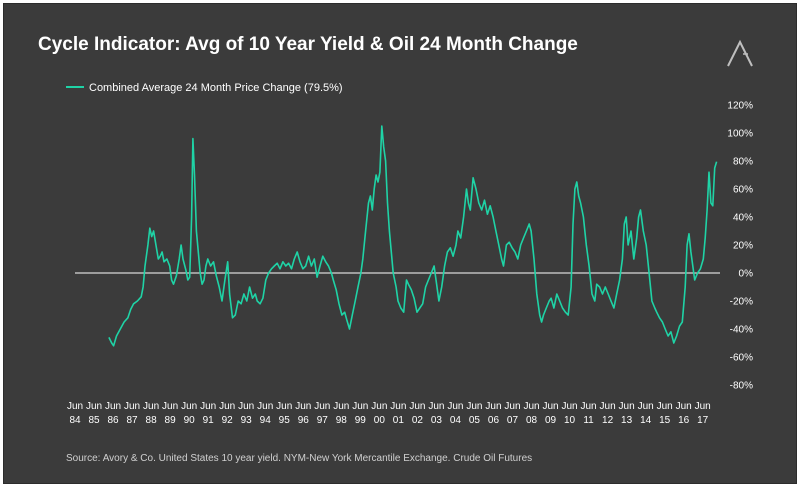 The height and width of the screenshot is (487, 800). Describe the element at coordinates (228, 420) in the screenshot. I see `x-tick-year: 92` at that location.